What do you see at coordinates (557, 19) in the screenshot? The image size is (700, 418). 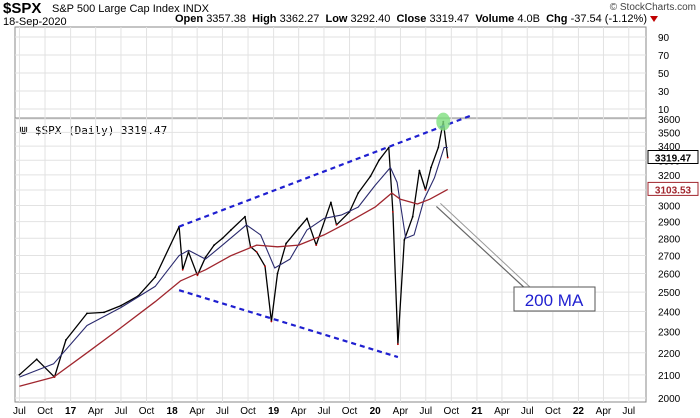 I see `chg-label: Chg` at bounding box center [557, 19].